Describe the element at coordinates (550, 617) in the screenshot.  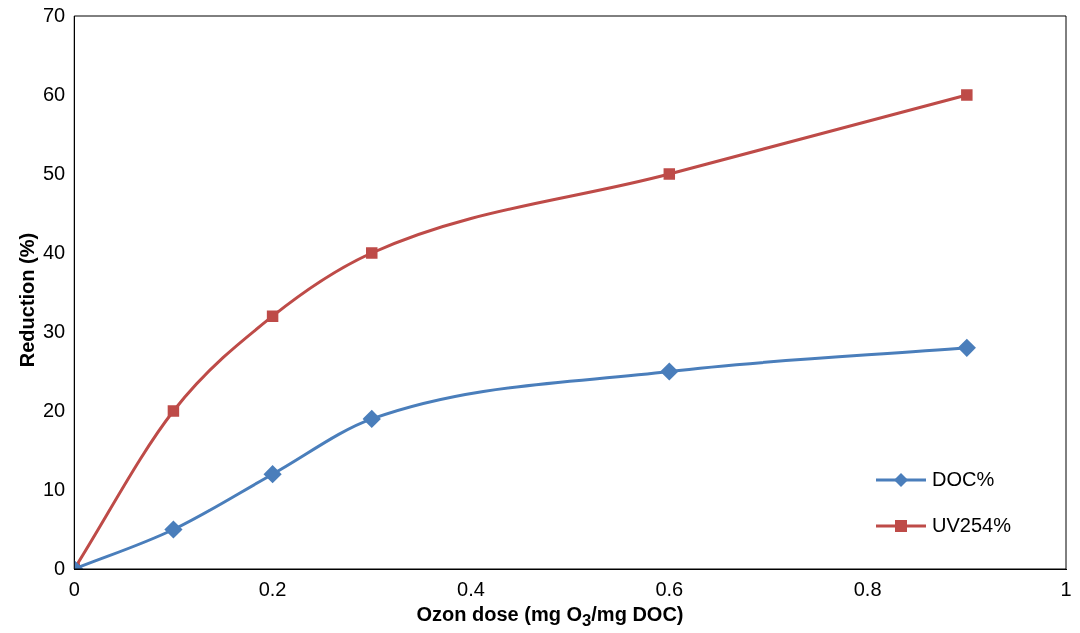
I see `x-axis-title: Ozon dose (mg O$_{3}$/mg DOC)` at that location.